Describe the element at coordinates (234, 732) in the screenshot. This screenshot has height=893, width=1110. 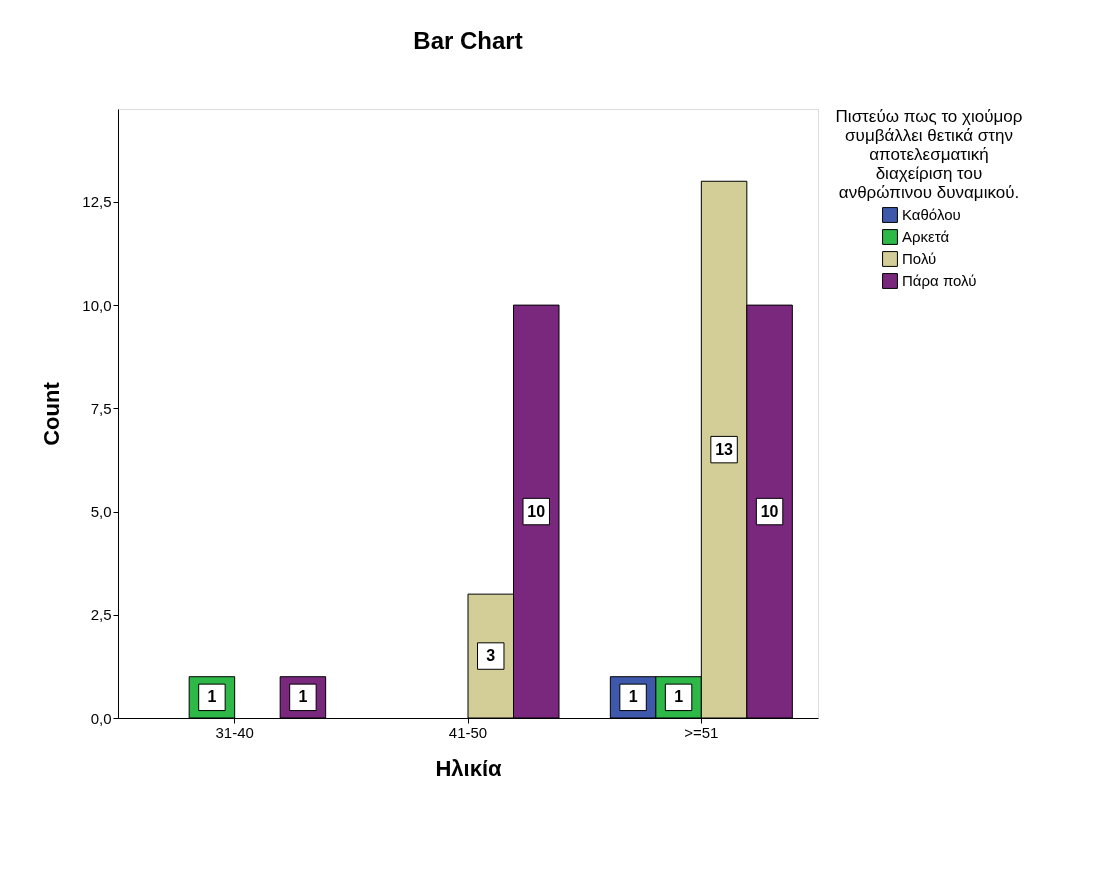
I see `x-tick-label: 31-40` at that location.